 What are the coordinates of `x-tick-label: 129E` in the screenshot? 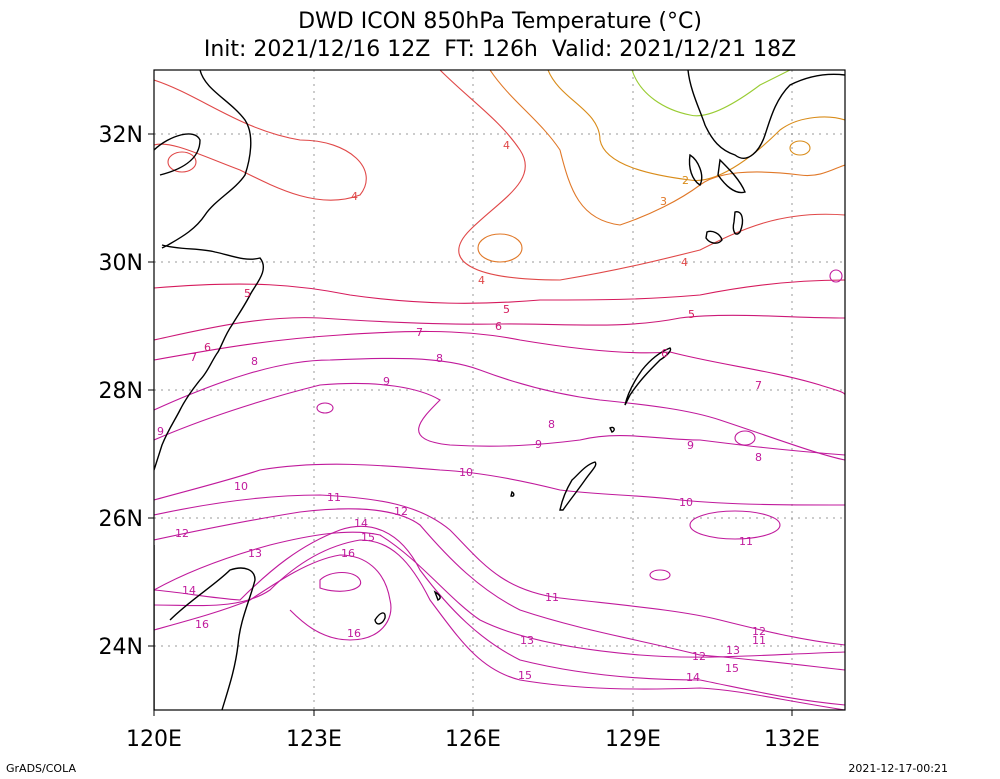 It's located at (633, 739).